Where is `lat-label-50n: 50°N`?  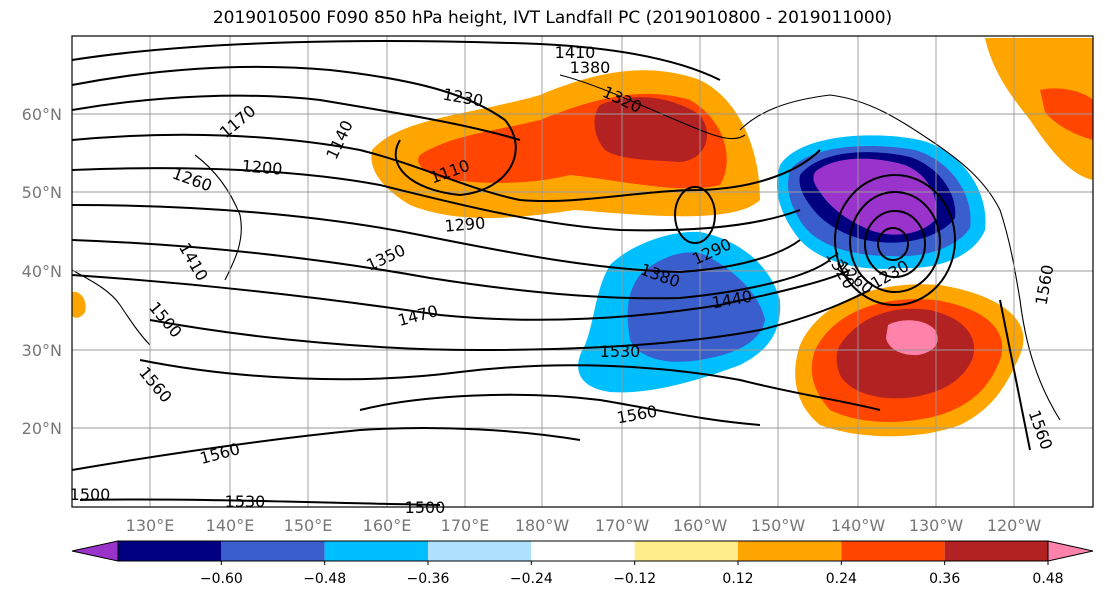 lat-label-50n: 50°N is located at coordinates (42, 192).